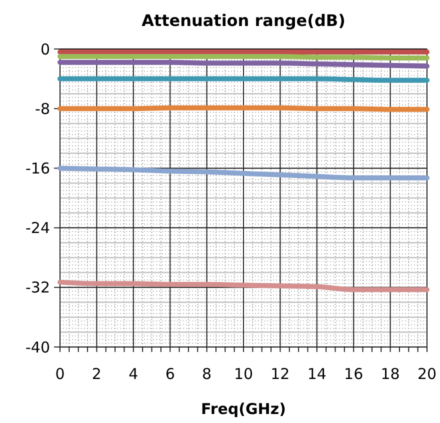 The height and width of the screenshot is (423, 440). Describe the element at coordinates (42, 109) in the screenshot. I see `y-tick-label: -8` at that location.